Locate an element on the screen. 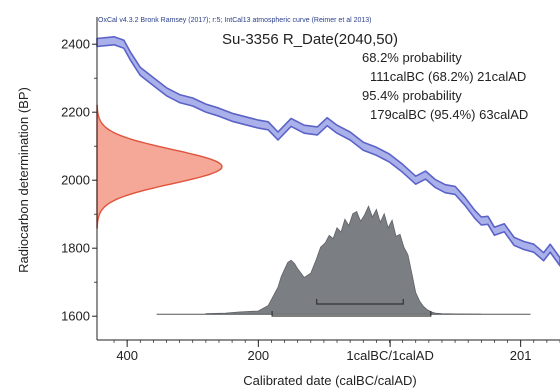 The height and width of the screenshot is (392, 560). y-axis-label: Radiocarbon determination (BP) is located at coordinates (23, 180).